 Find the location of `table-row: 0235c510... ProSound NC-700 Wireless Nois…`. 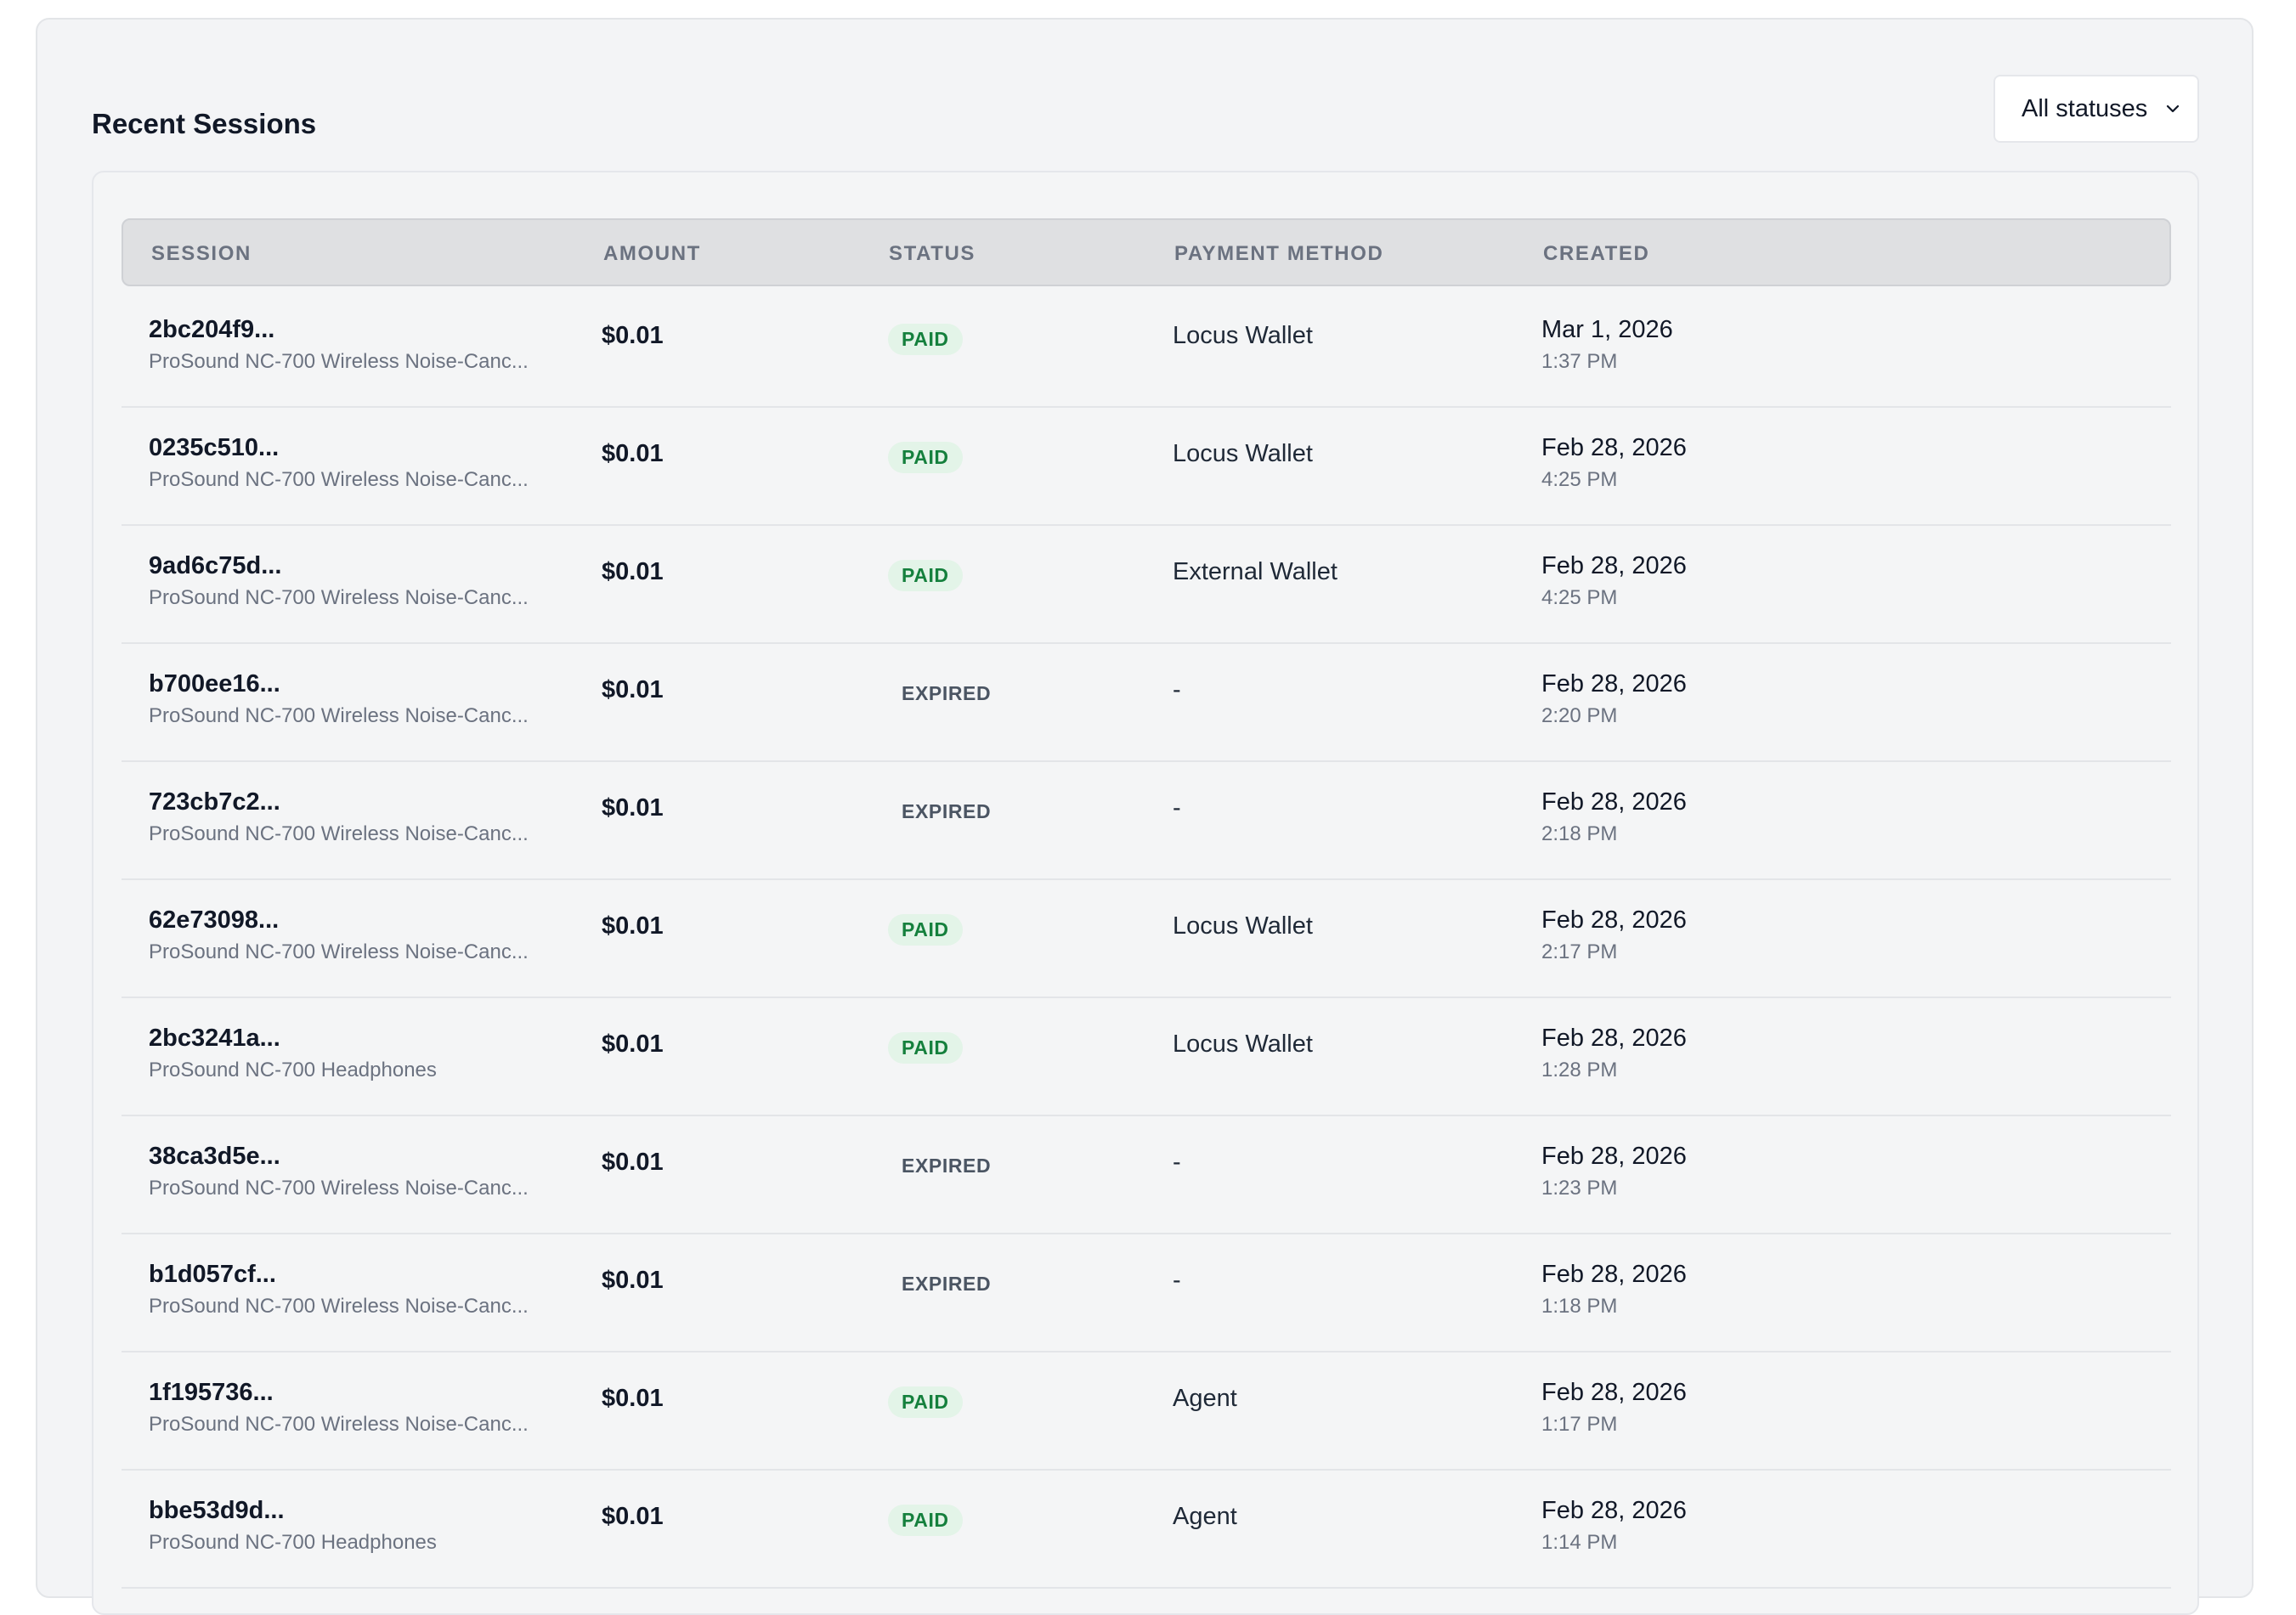

table-row: 0235c510... ProSound NC-700 Wireless Nois… is located at coordinates (1146, 467).